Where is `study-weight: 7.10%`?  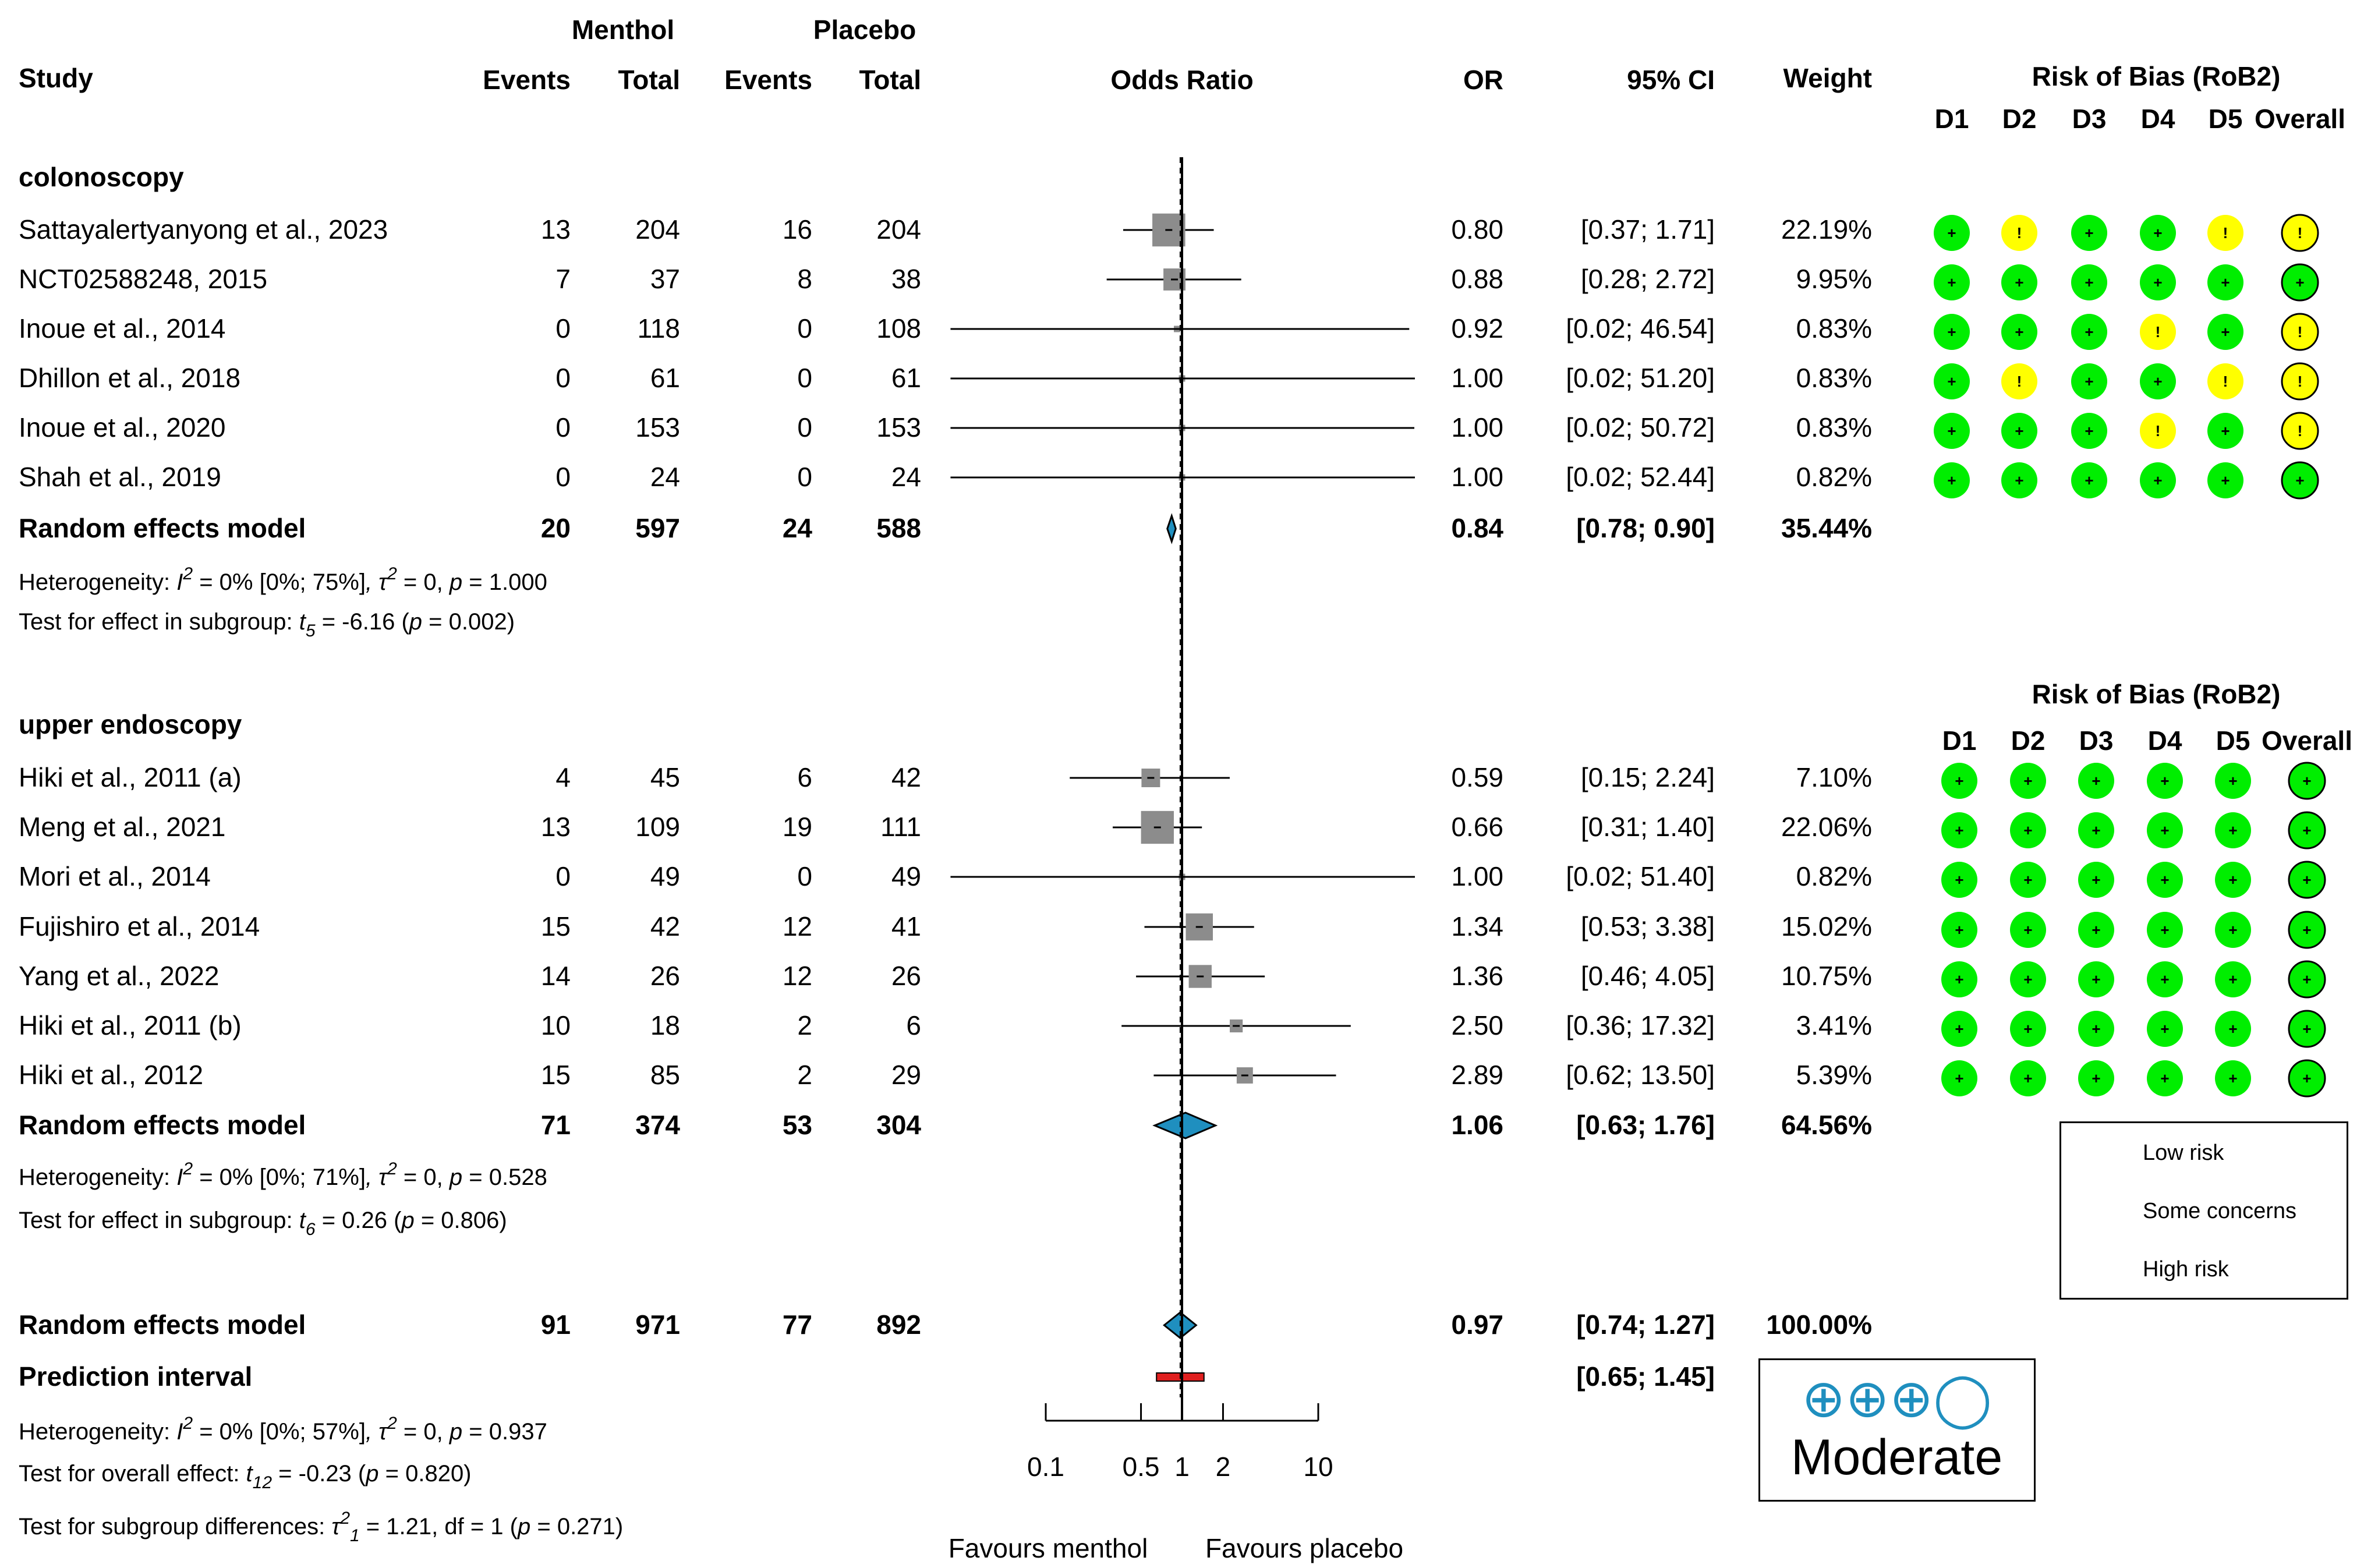 study-weight: 7.10% is located at coordinates (1834, 777).